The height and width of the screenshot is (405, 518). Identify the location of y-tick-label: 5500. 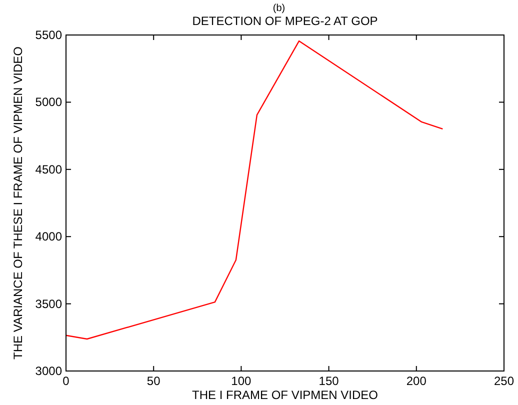
(48, 35).